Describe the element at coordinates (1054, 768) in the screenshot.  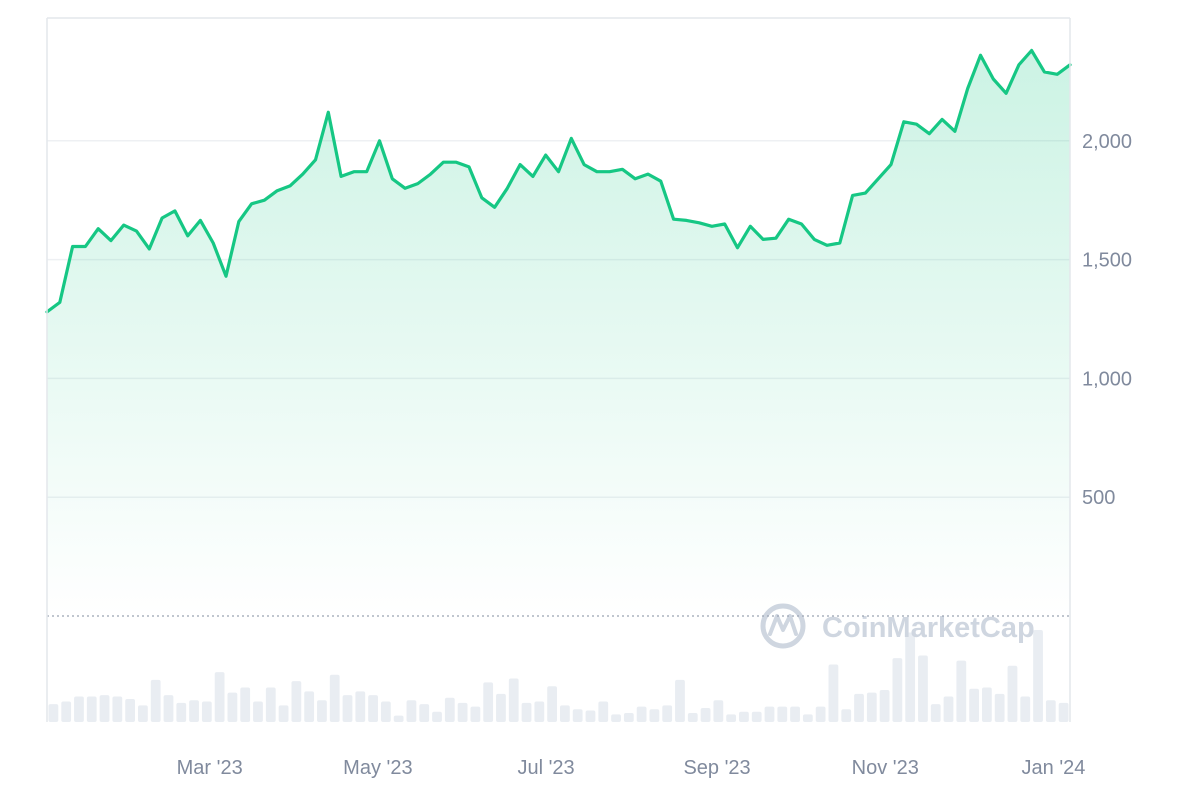
I see `x-tick-label: Jan '24` at that location.